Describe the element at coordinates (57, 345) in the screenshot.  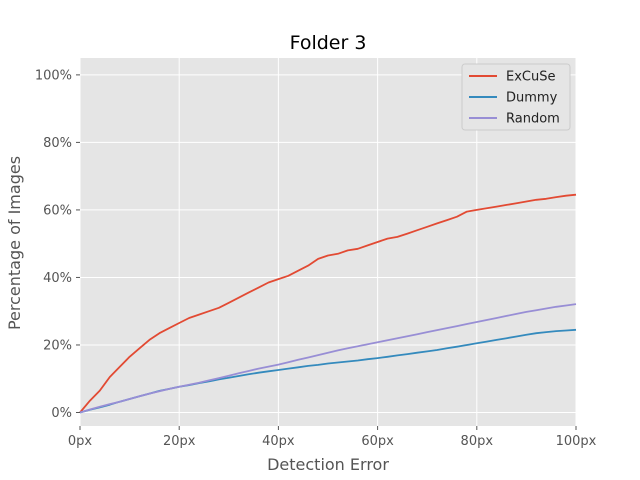
I see `y-tick-label: 20%` at that location.